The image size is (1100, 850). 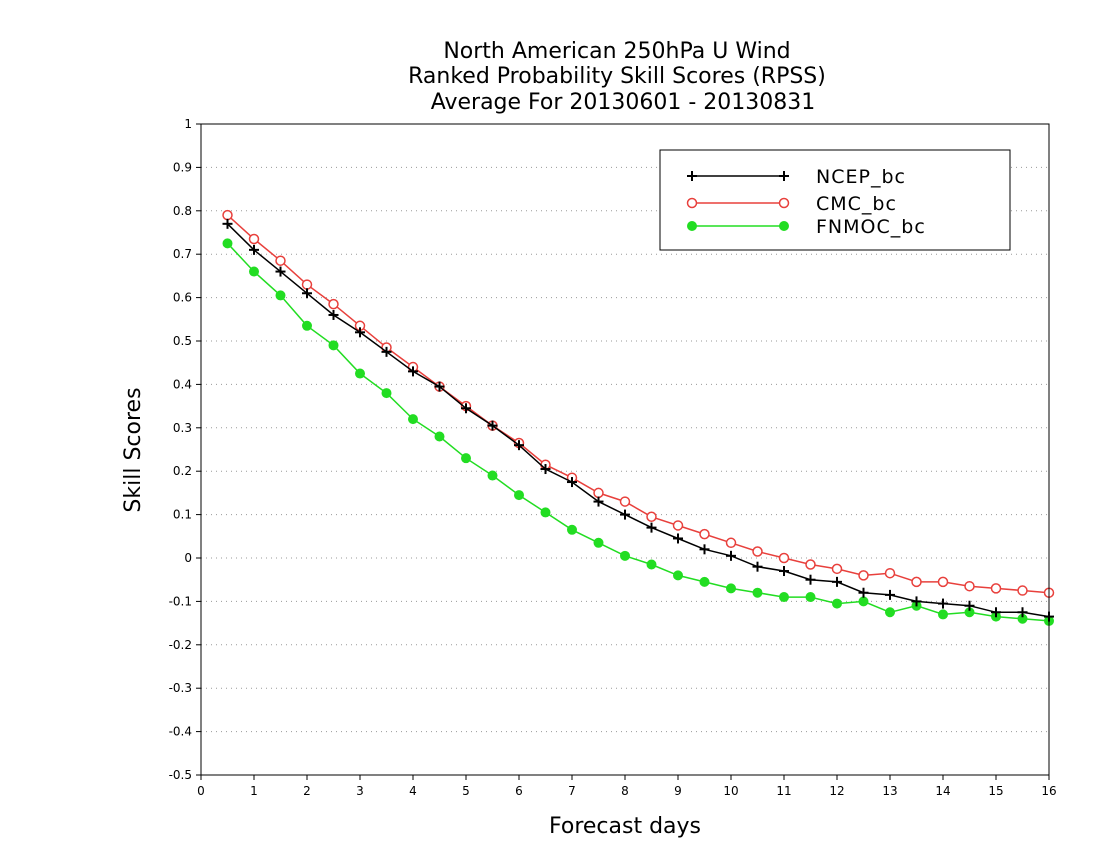 I want to click on legend-entry-ncep-bc: NCEP_bc, so click(x=796, y=177).